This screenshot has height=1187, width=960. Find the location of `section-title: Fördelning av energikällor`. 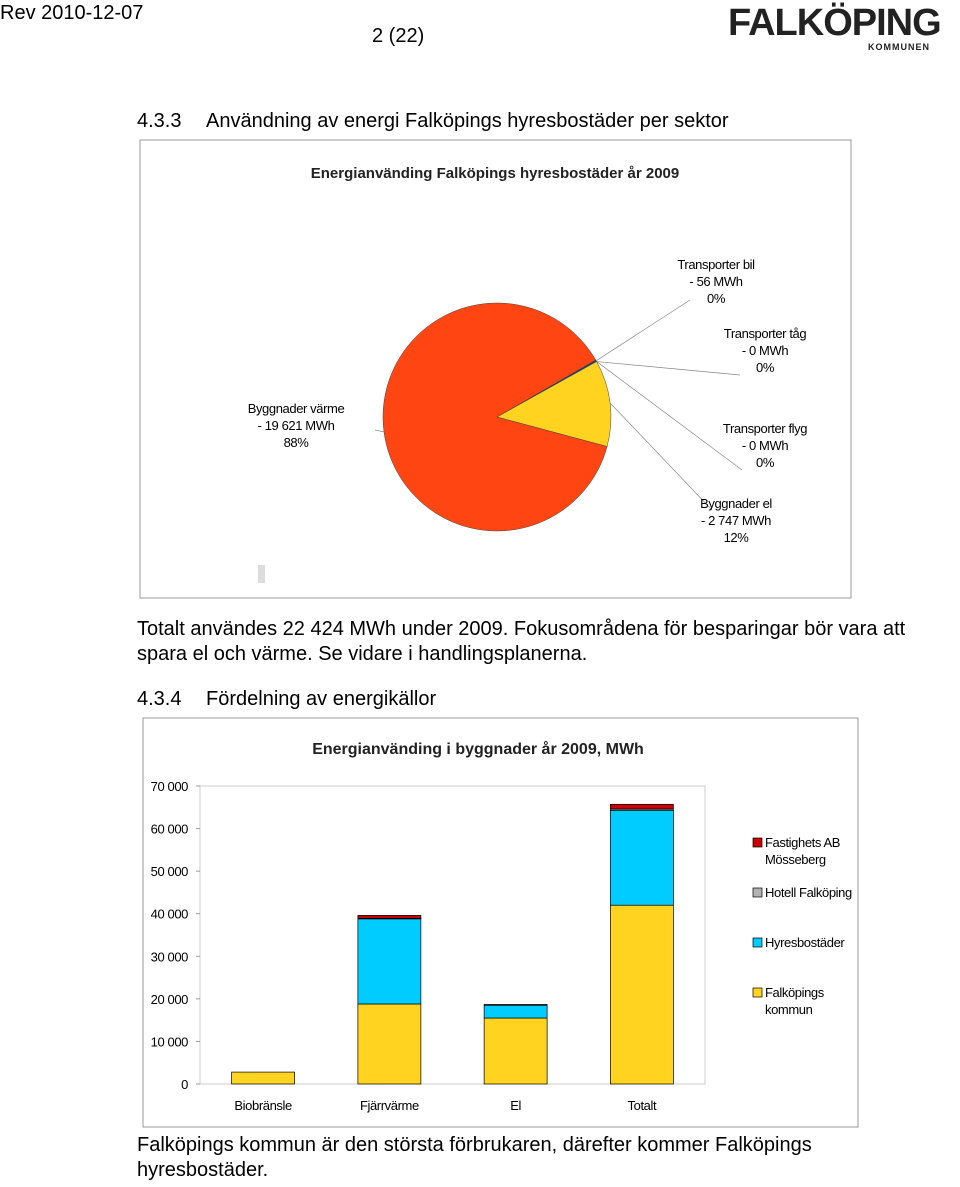

section-title: Fördelning av energikällor is located at coordinates (321, 699).